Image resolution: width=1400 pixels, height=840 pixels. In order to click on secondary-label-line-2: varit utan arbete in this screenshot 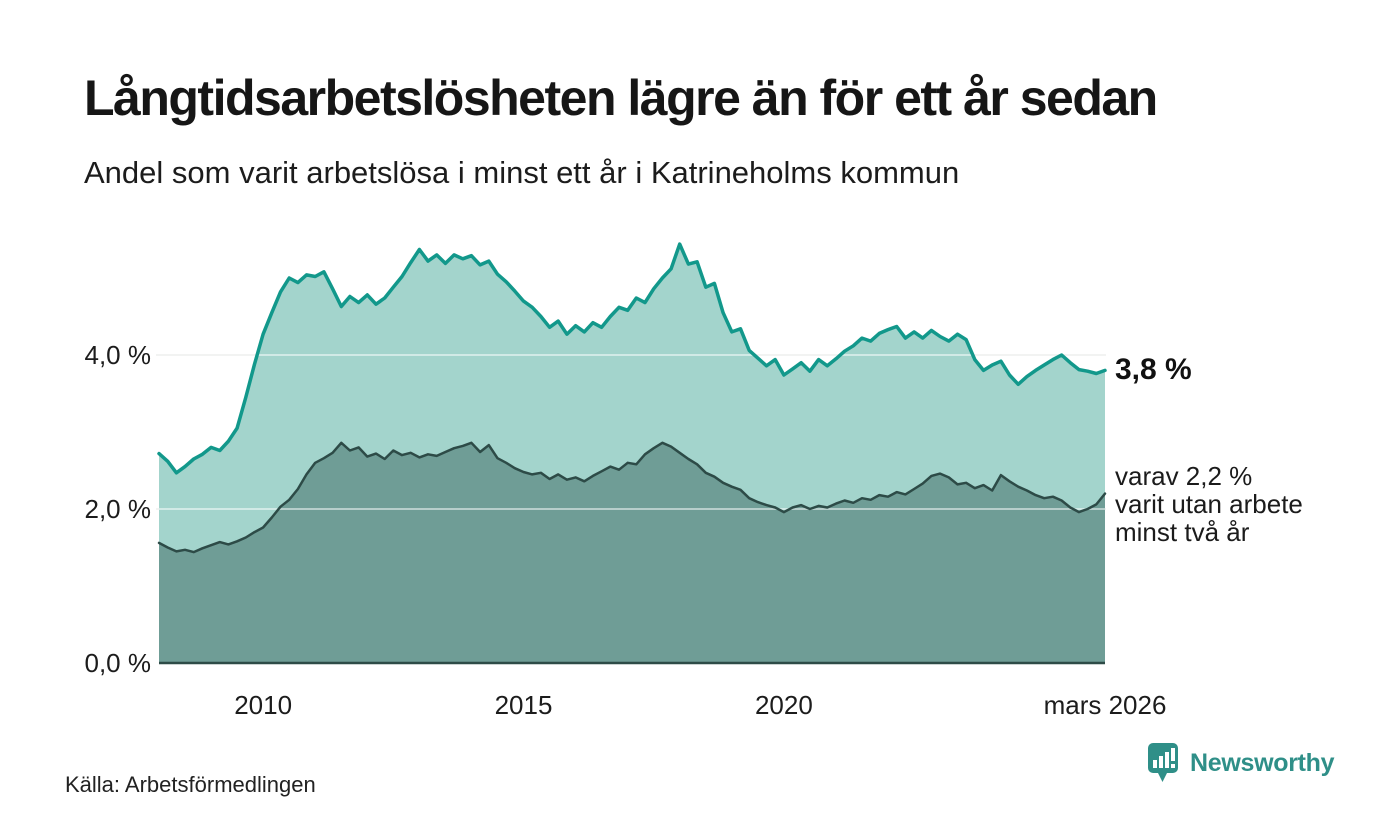, I will do `click(1209, 504)`.